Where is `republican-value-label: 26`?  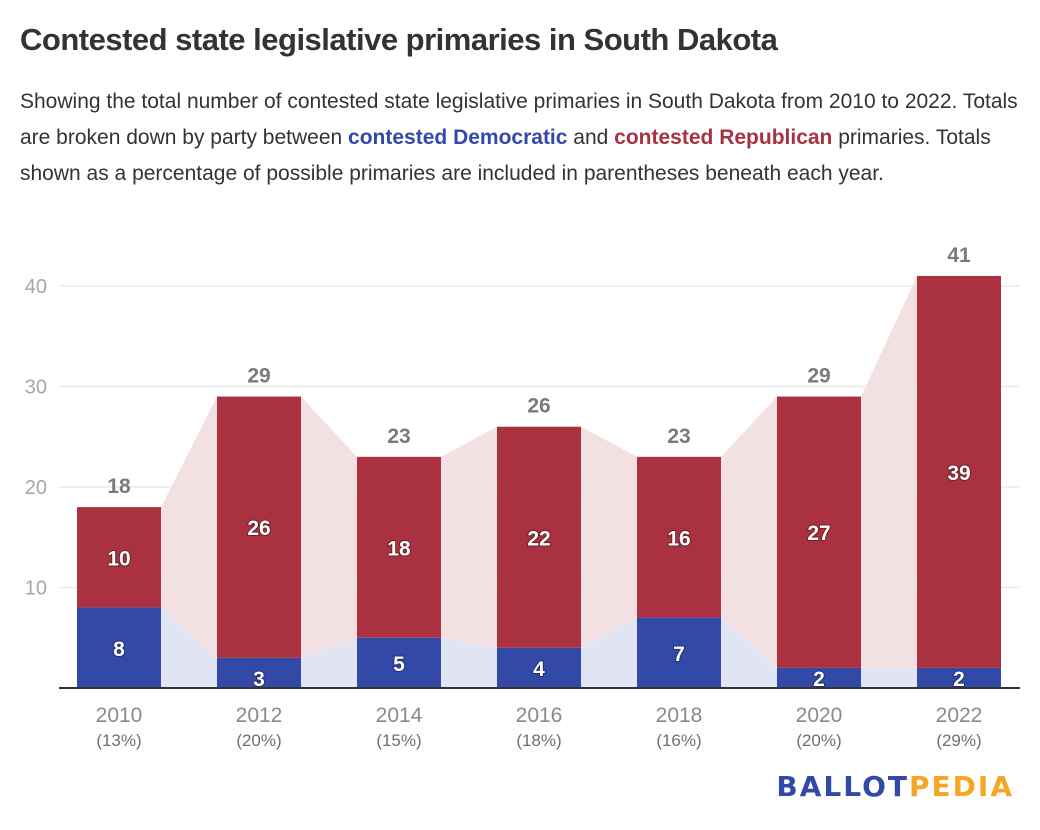
republican-value-label: 26 is located at coordinates (258, 528).